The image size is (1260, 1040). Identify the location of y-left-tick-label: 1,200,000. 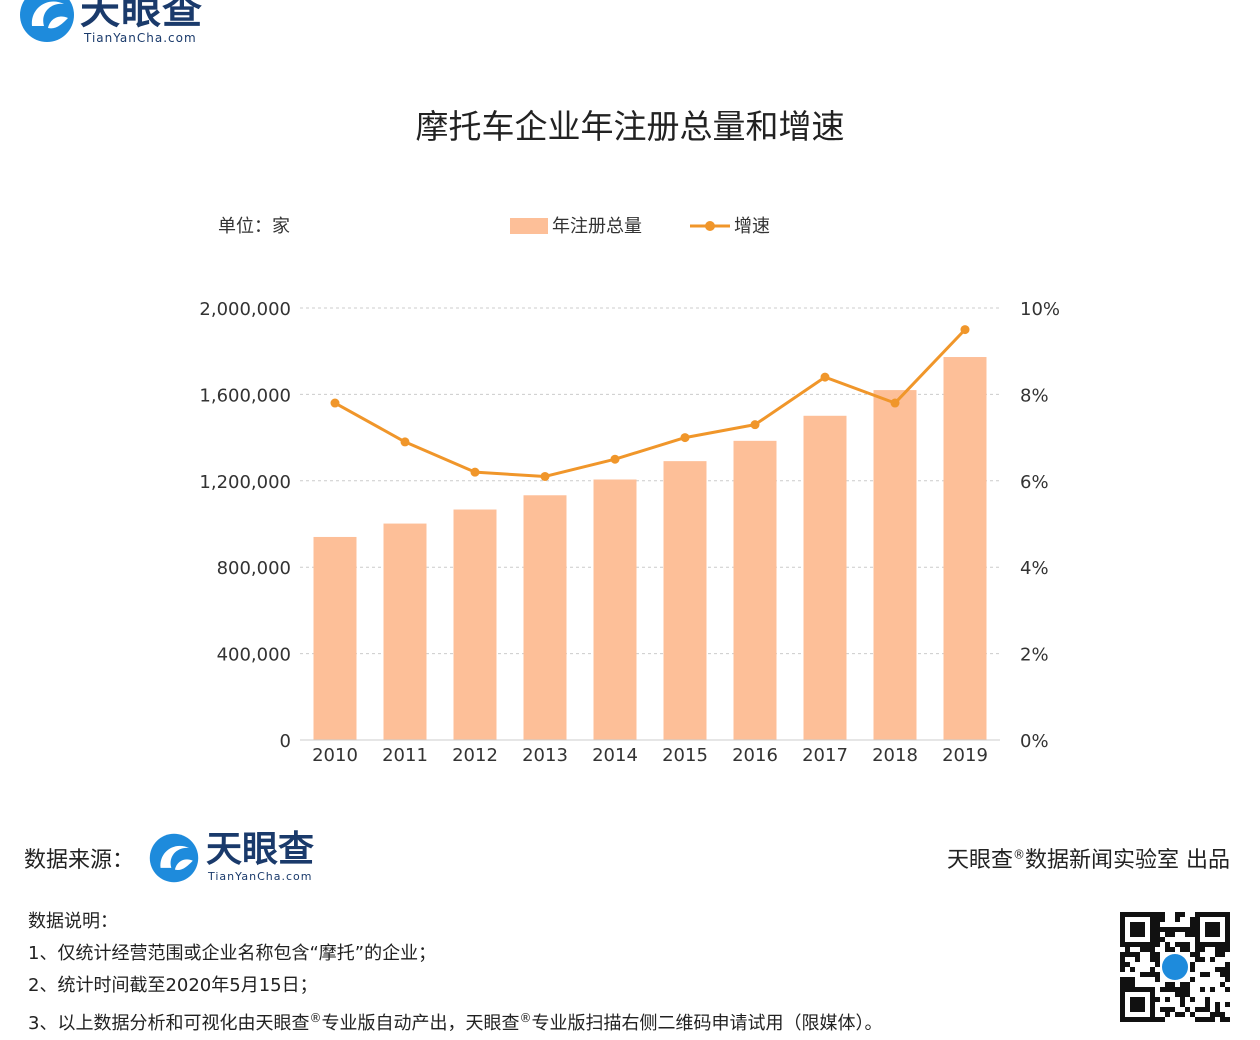
(245, 482).